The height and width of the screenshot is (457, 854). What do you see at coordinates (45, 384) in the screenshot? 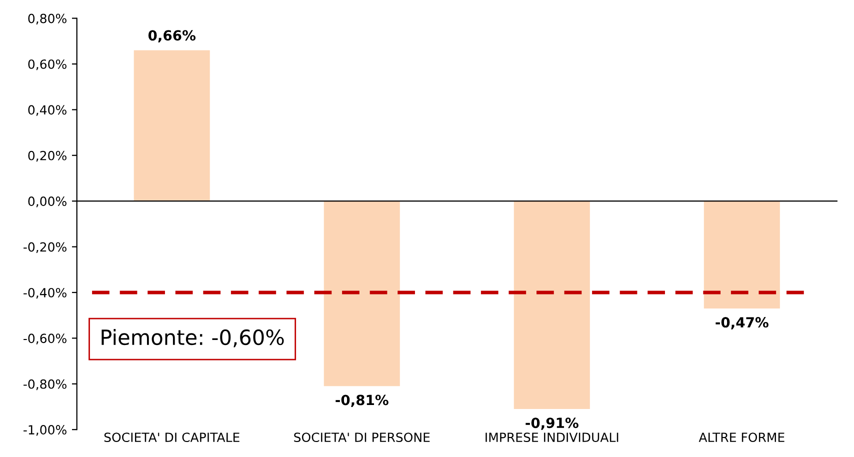
I see `y-tick-label: -0,80%` at bounding box center [45, 384].